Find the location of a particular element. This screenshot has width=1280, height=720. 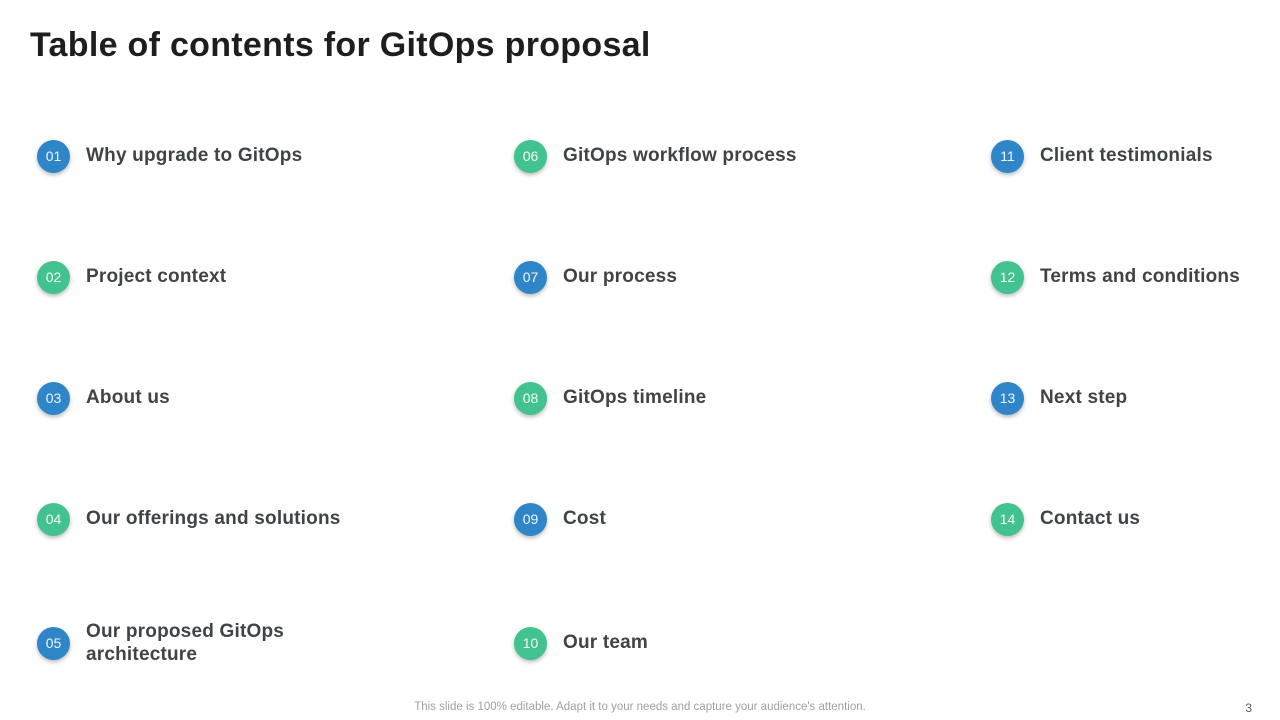

number-badge-icon: 14 is located at coordinates (1007, 519).